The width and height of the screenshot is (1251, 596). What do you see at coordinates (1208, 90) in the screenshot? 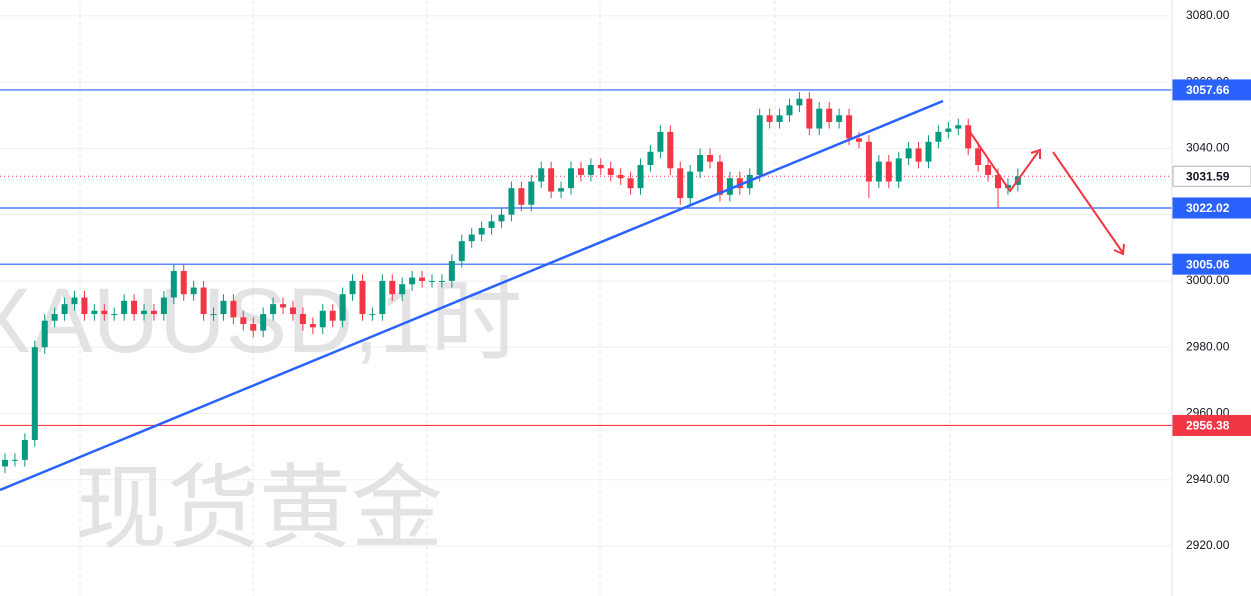
I see `price-tag-label: 3057.66` at bounding box center [1208, 90].